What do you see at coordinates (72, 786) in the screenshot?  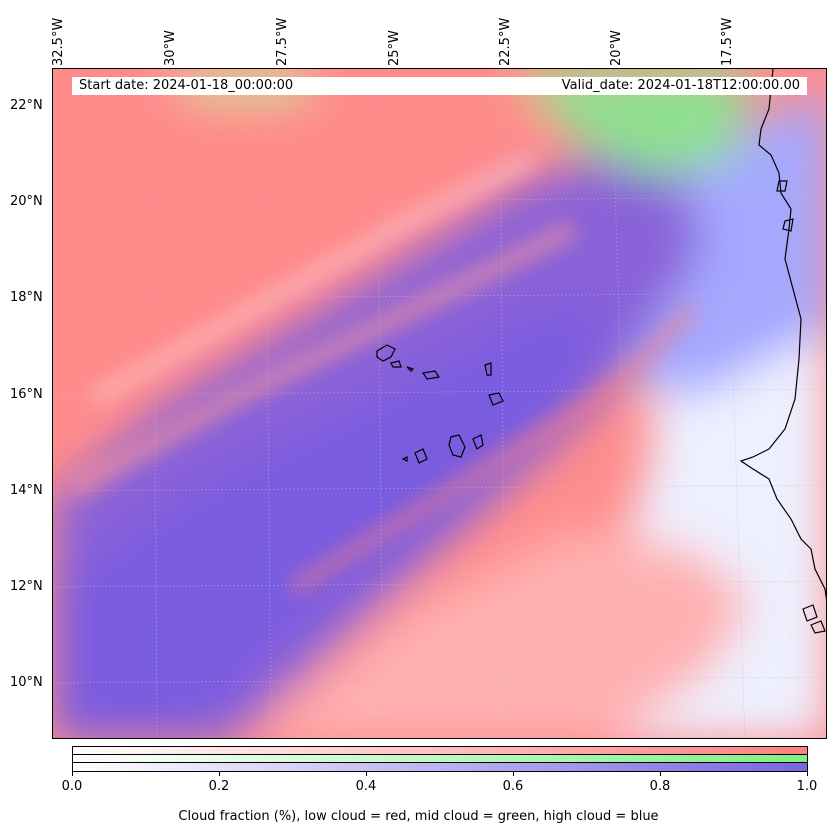 I see `cb-ticklabel-0: 0.0` at bounding box center [72, 786].